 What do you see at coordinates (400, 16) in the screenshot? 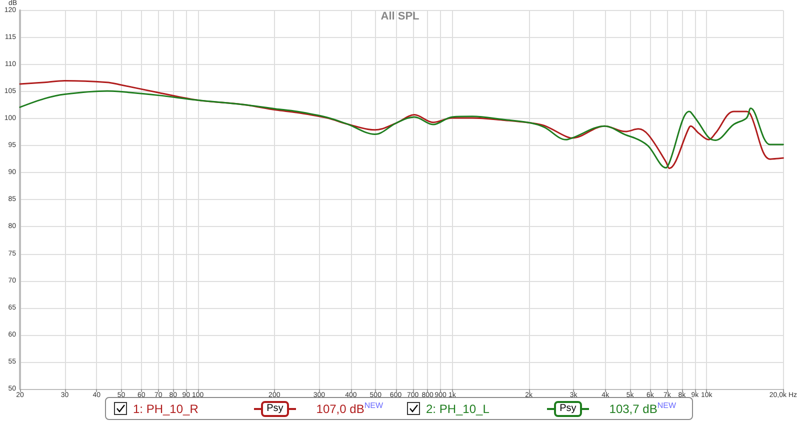
I see `chart-title: All SPL` at bounding box center [400, 16].